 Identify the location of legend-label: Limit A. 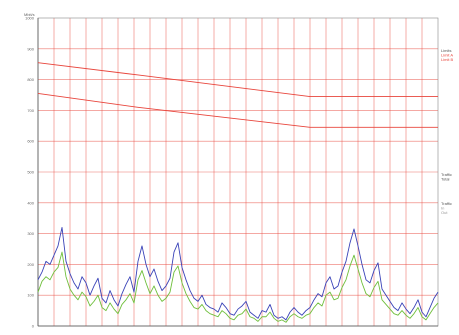
(447, 55).